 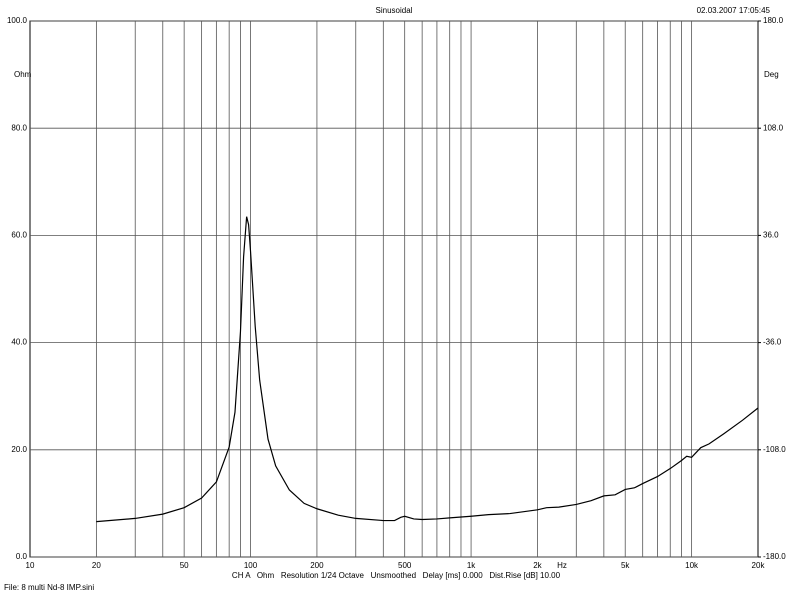 I want to click on y-tick-label: 80.0, so click(x=19, y=127).